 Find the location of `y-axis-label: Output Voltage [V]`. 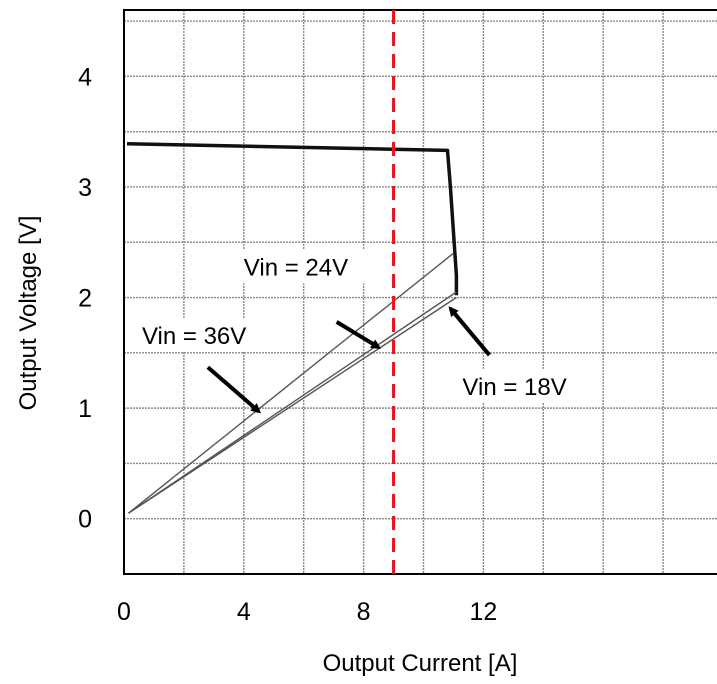

y-axis-label: Output Voltage [V] is located at coordinates (28, 313).